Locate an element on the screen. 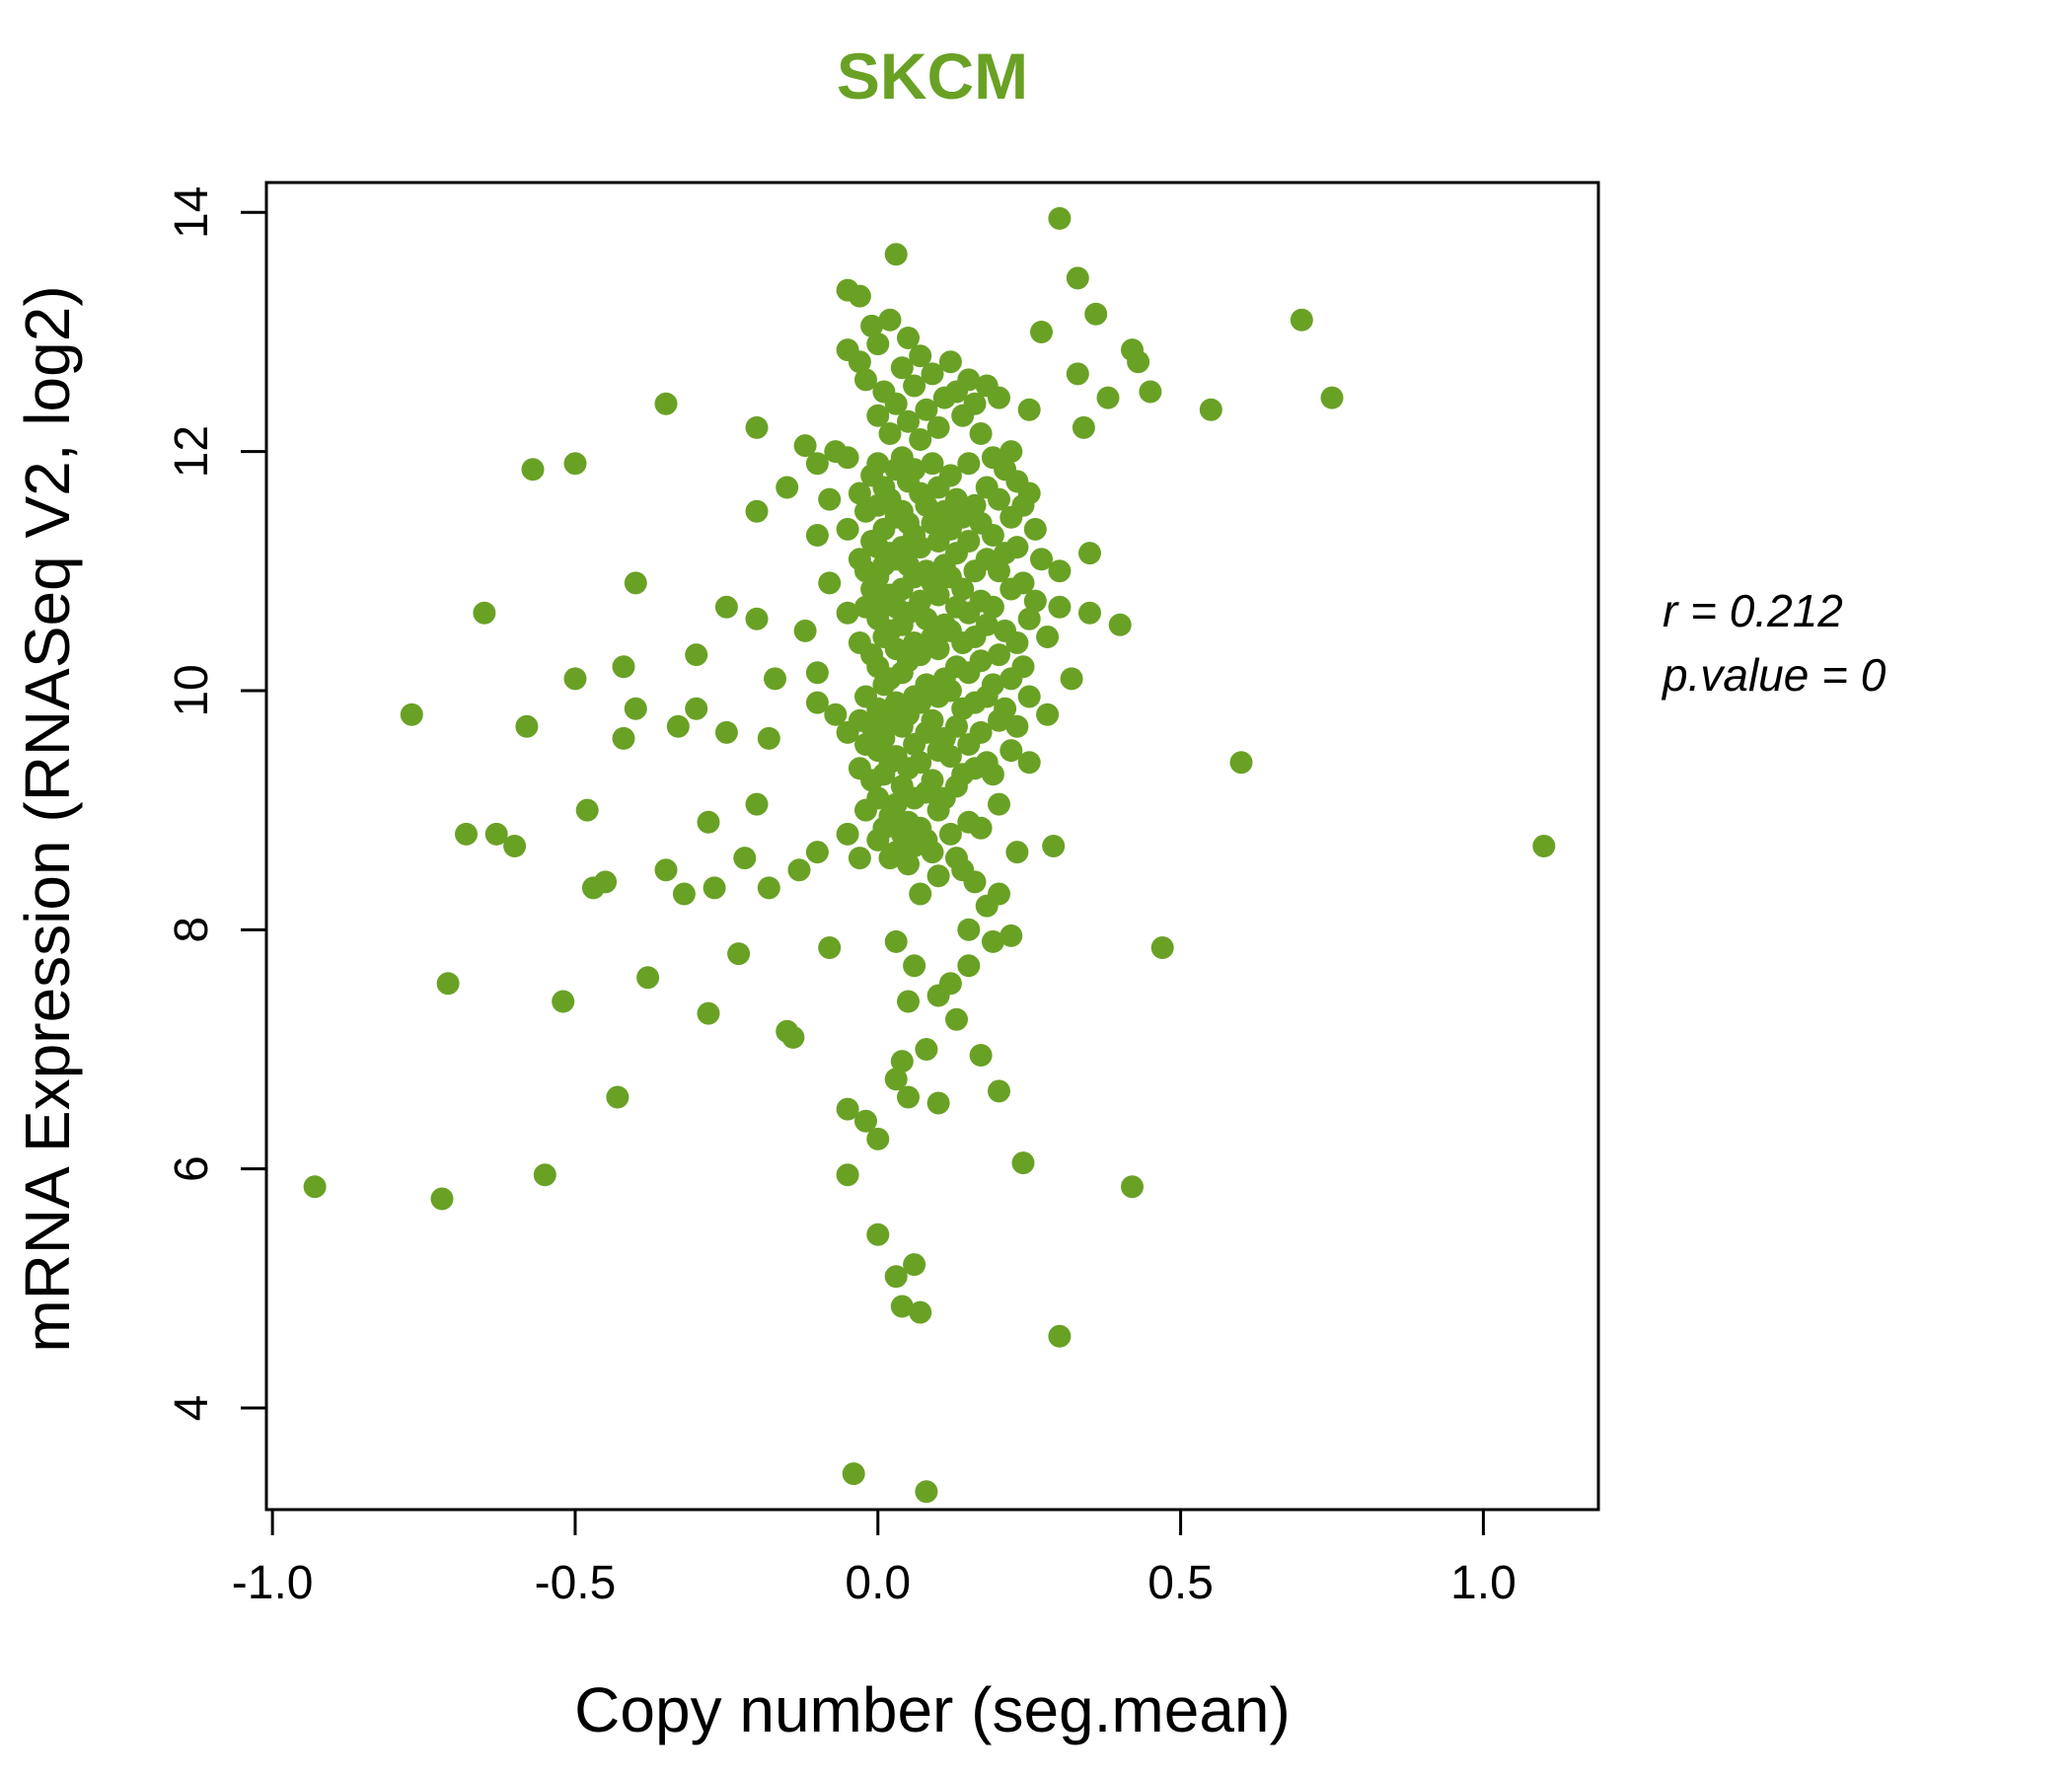  y-tick-label: 6 is located at coordinates (192, 1169).